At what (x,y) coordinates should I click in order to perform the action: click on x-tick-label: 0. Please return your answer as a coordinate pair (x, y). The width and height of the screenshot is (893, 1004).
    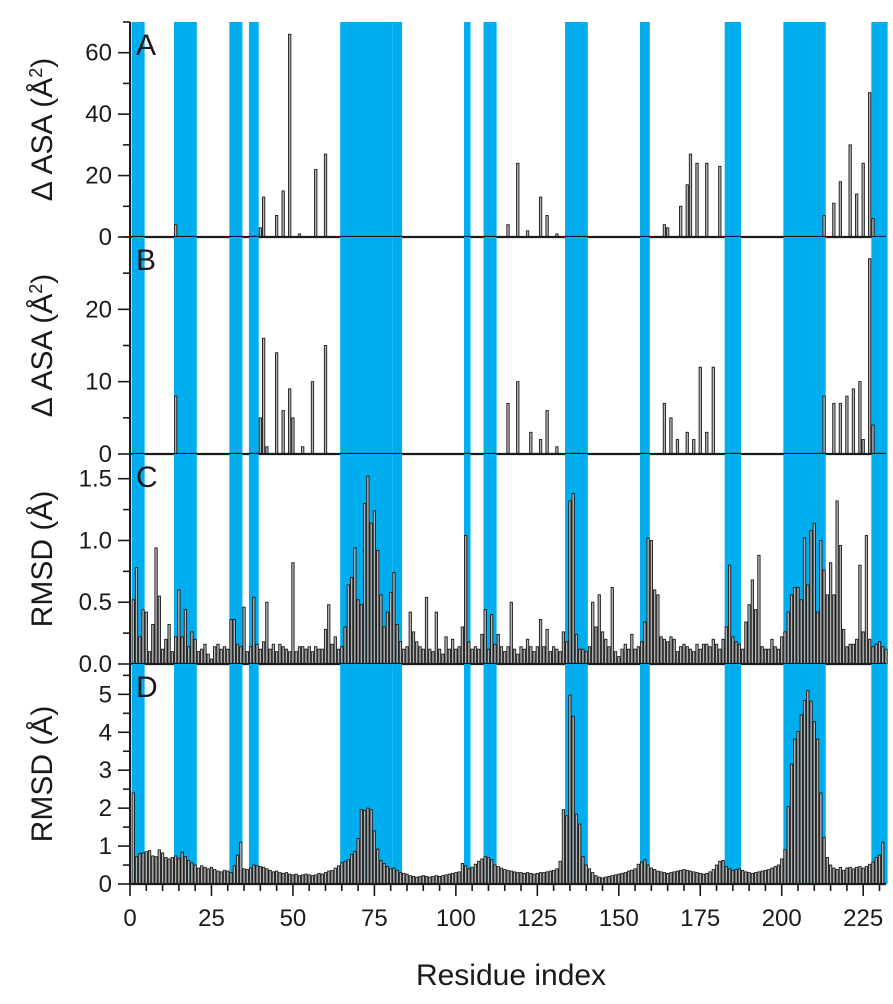
    Looking at the image, I should click on (129, 918).